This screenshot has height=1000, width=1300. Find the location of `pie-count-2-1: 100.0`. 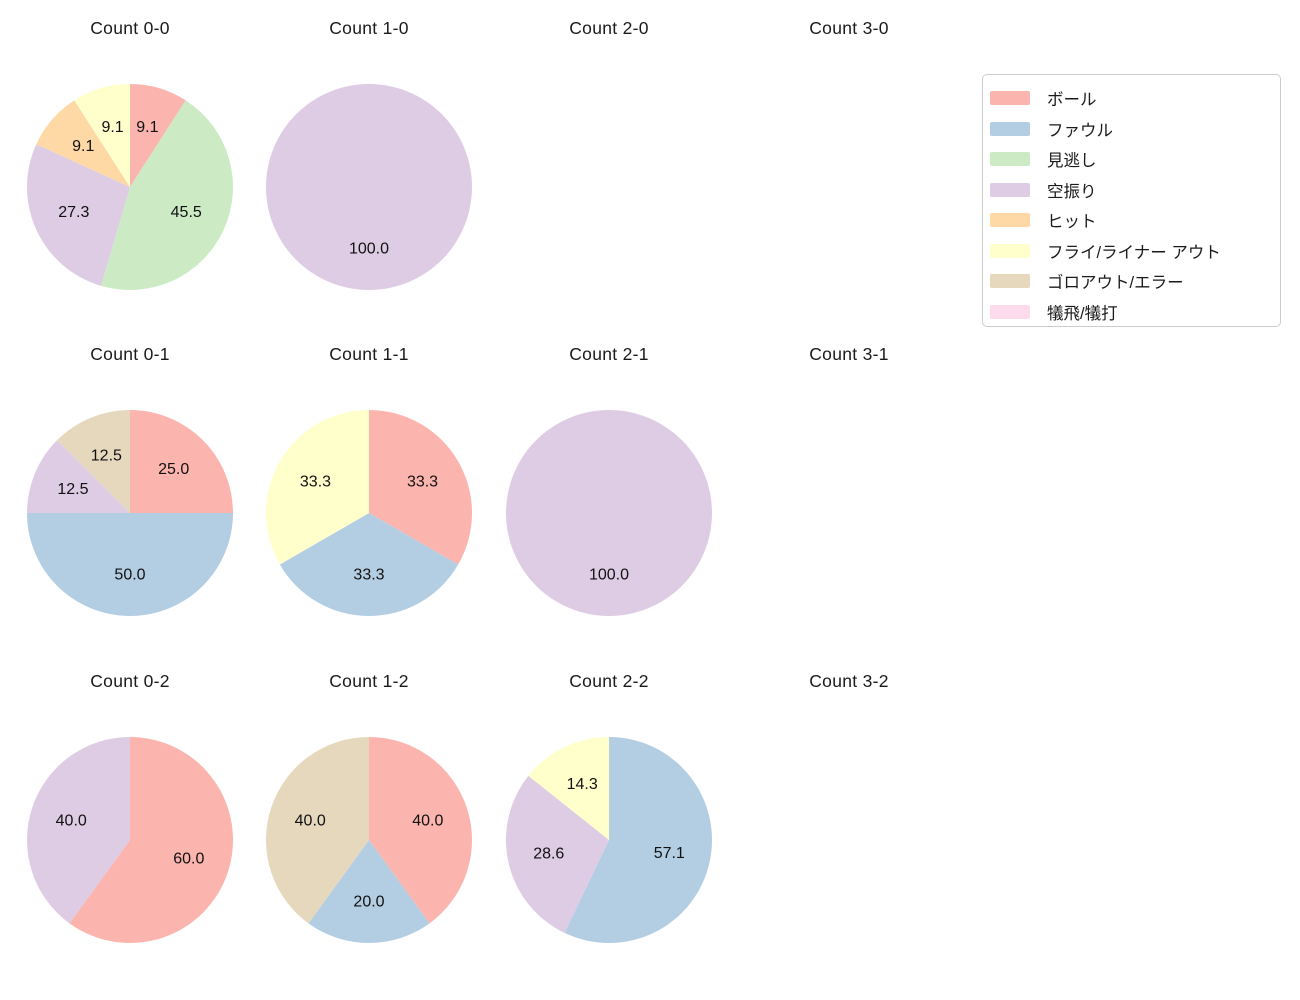

pie-count-2-1: 100.0 is located at coordinates (609, 513).